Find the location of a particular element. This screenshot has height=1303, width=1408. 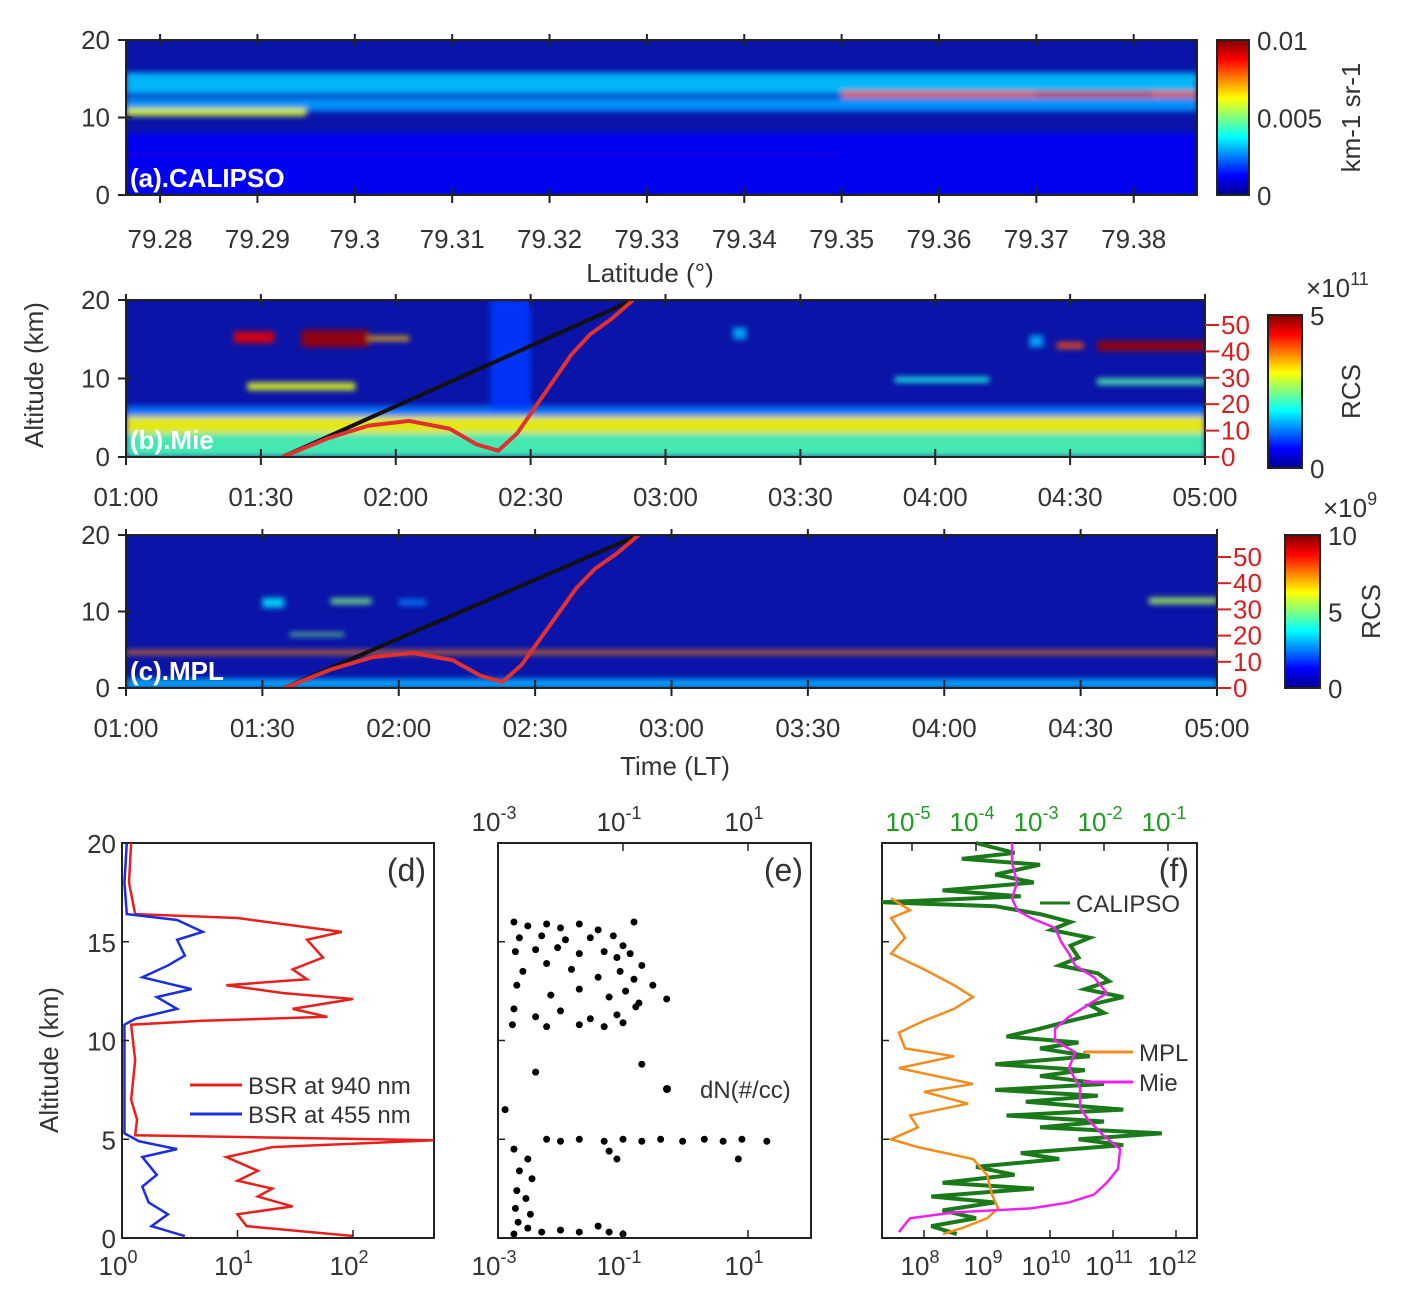

legend: dN(#/cc) is located at coordinates (727, 1090).